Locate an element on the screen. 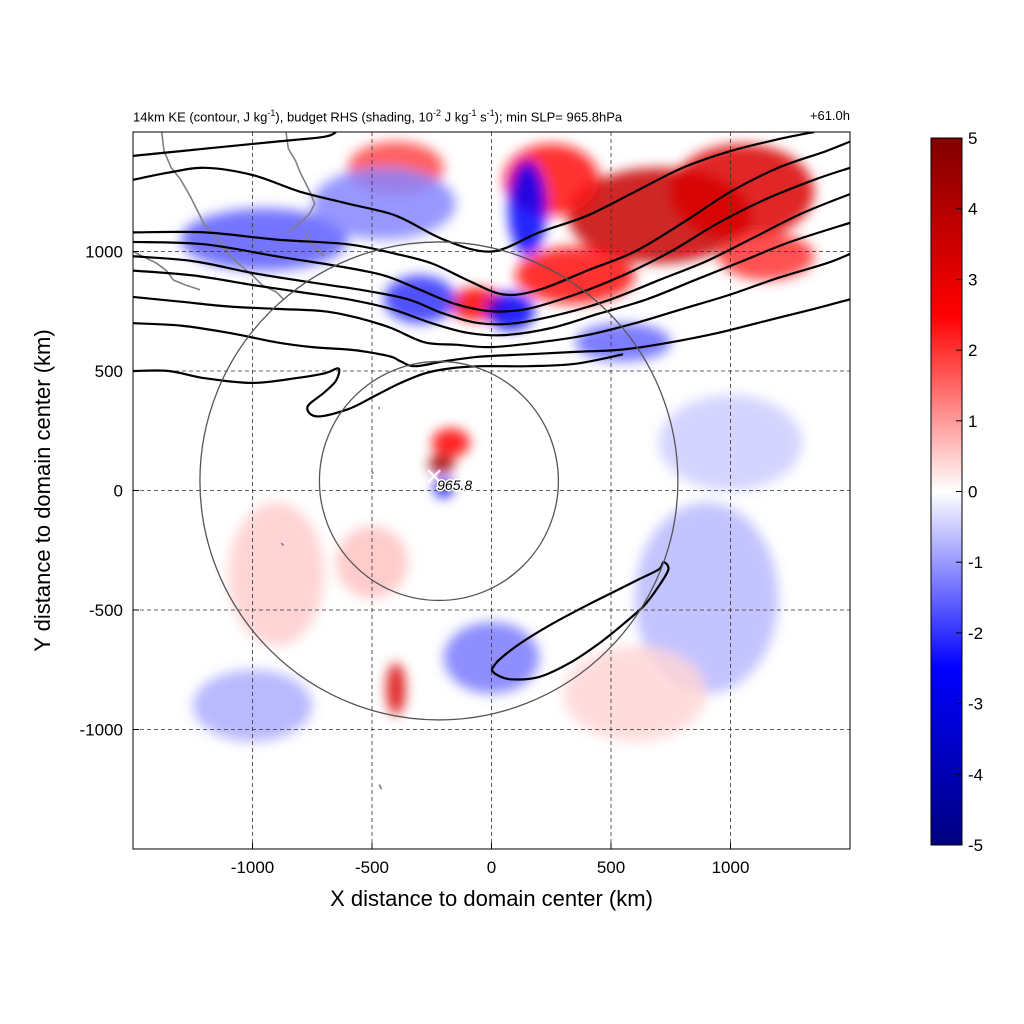  colorbar-tick-label--5: -5 is located at coordinates (975, 845).